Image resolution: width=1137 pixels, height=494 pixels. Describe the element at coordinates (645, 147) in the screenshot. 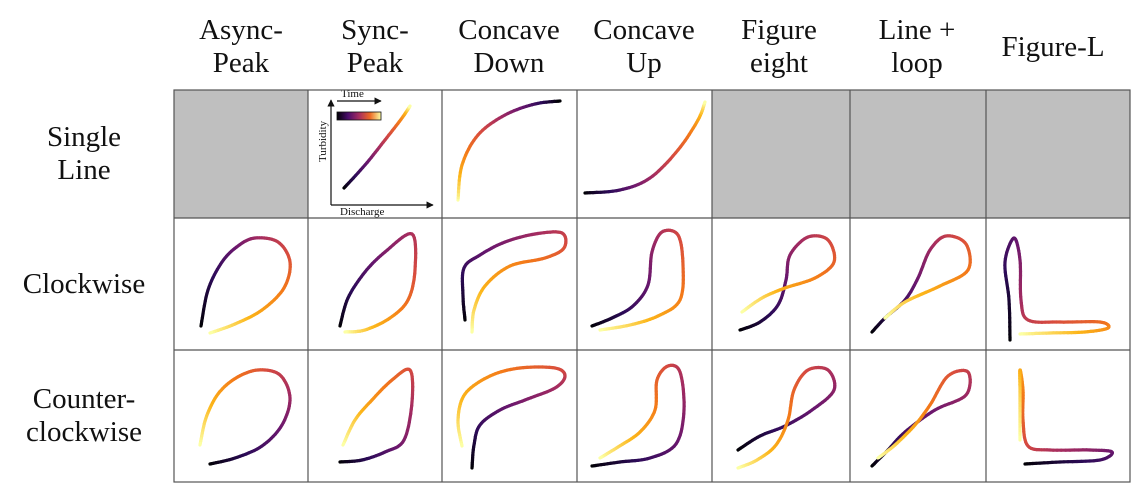

I see `curve-single-concave-up` at that location.